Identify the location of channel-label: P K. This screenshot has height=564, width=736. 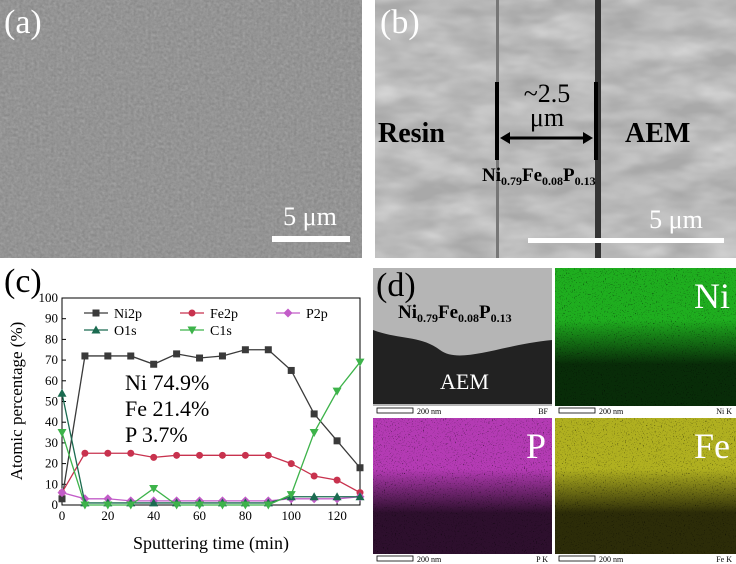
(542, 559).